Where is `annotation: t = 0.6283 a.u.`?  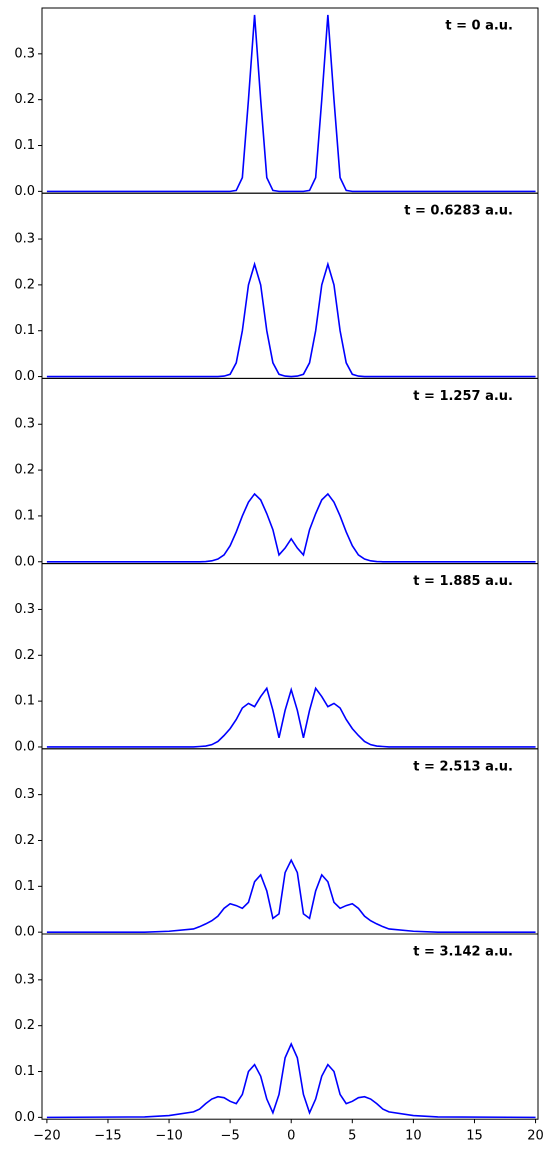
annotation: t = 0.6283 a.u. is located at coordinates (458, 211).